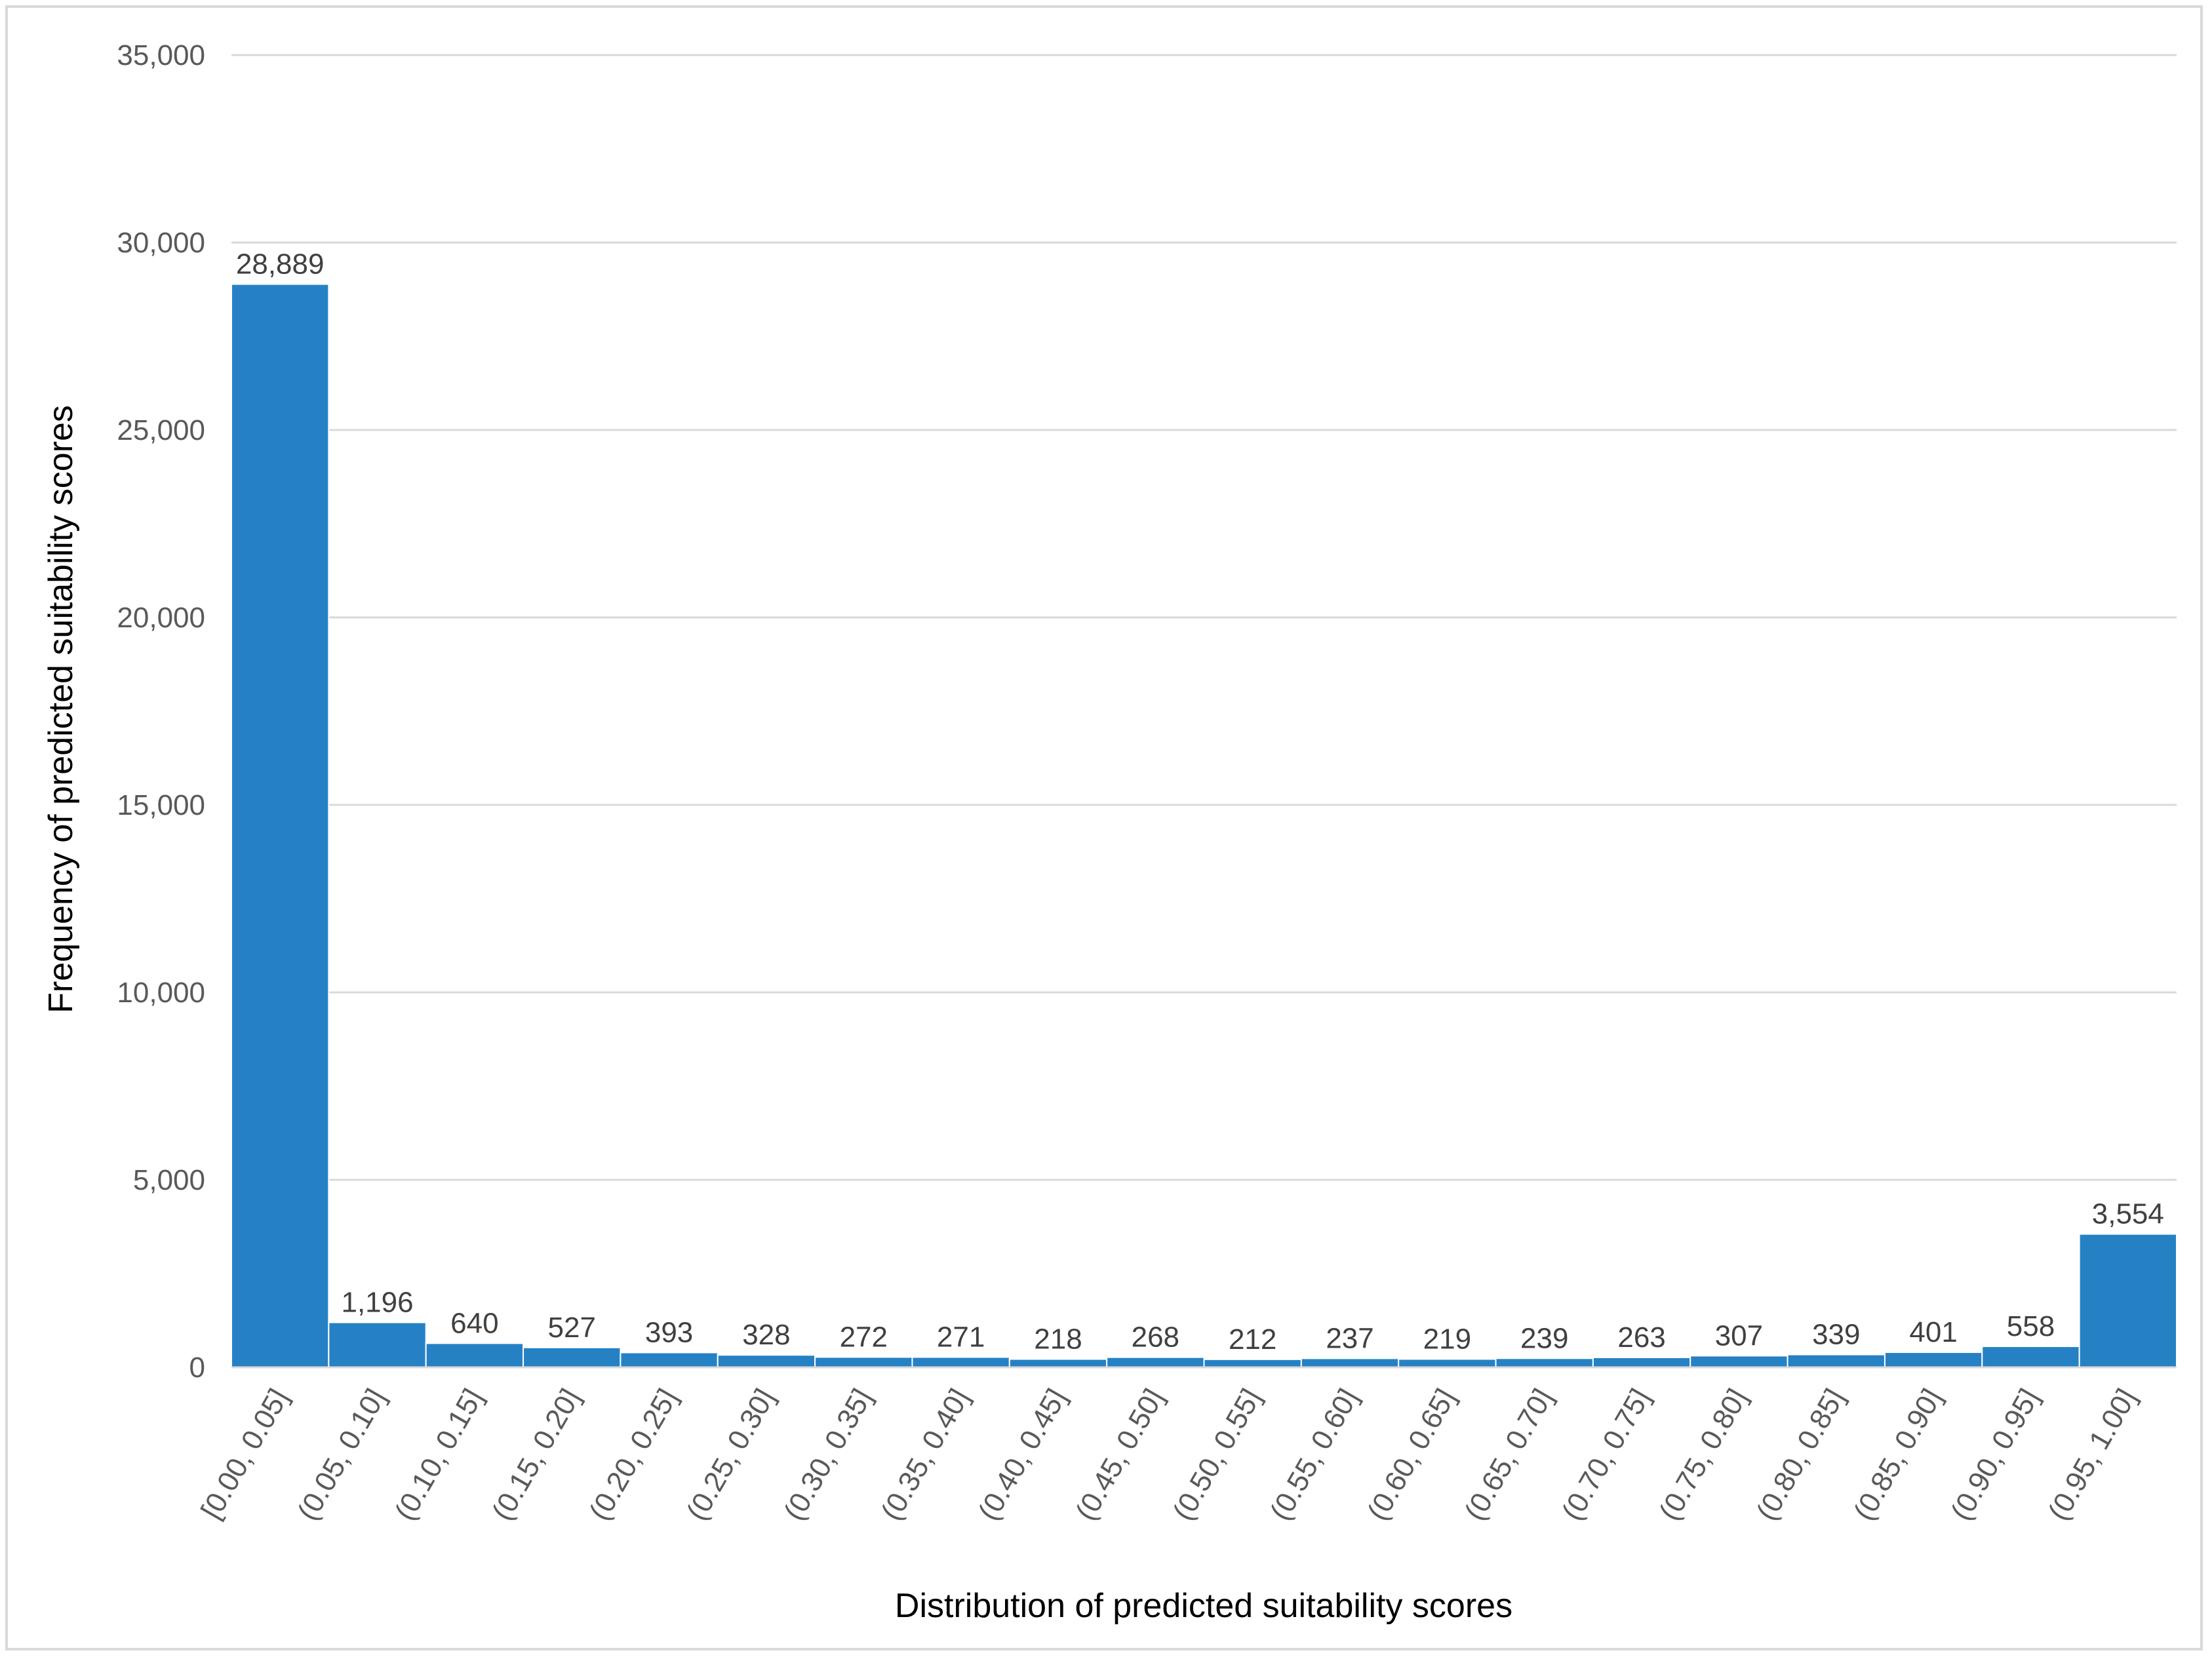 The image size is (2212, 1659). I want to click on y-tick-label: 30,000, so click(161, 243).